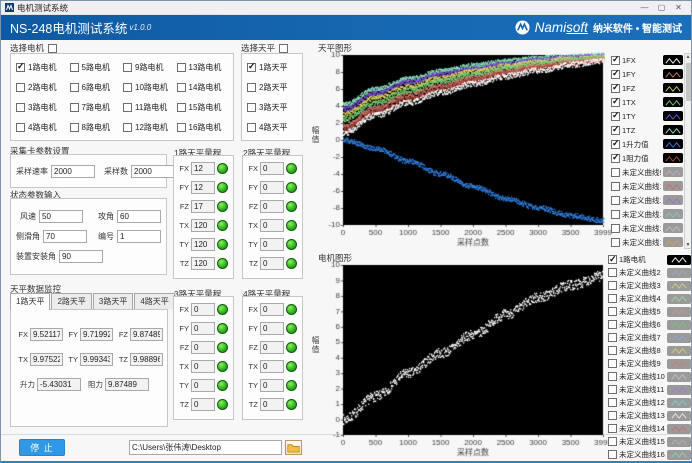 This screenshot has height=463, width=692. I want to click on motor-checkbox-item: 10路电机, so click(149, 87).